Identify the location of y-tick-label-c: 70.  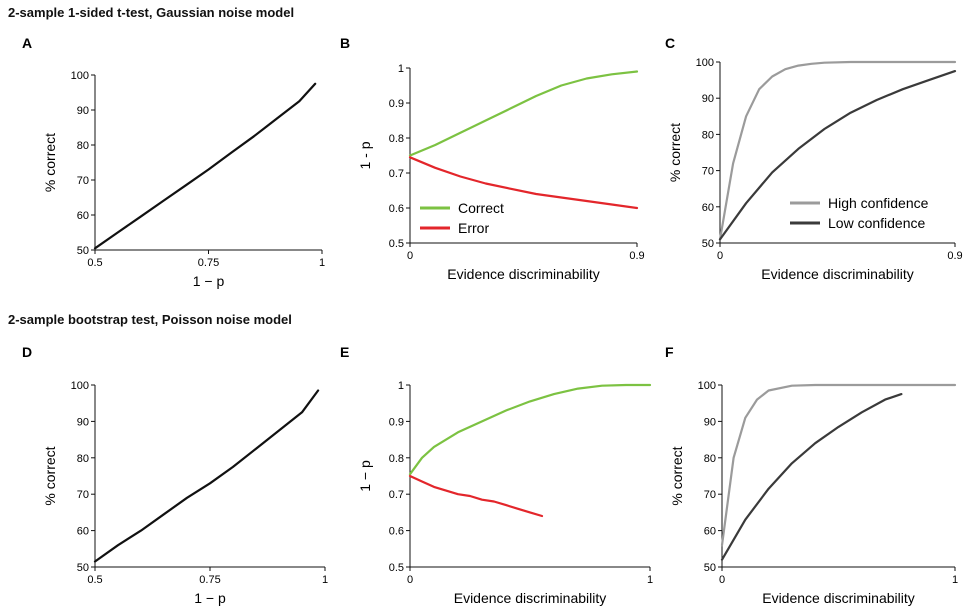
(708, 172).